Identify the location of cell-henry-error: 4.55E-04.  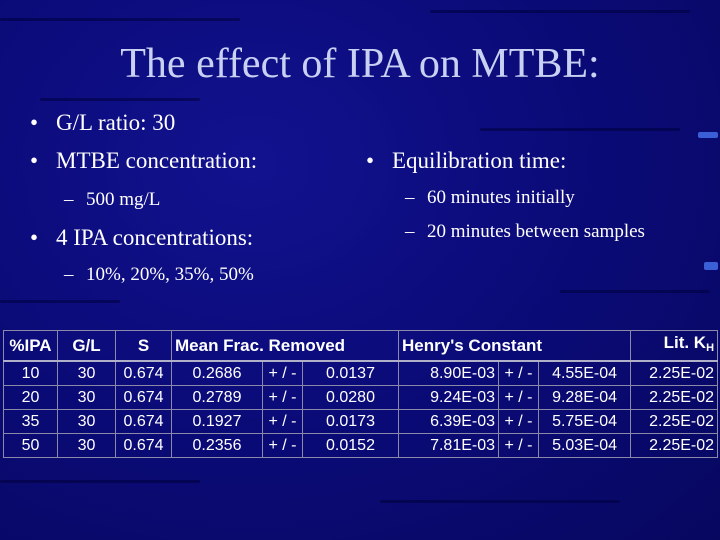
(585, 373).